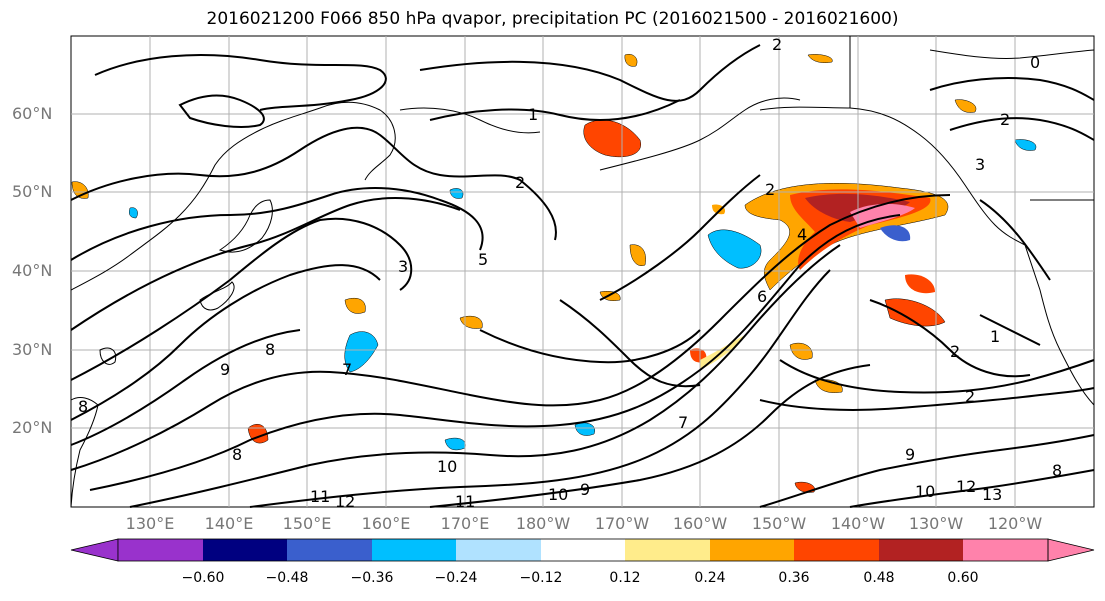  I want to click on contour-label: 6, so click(762, 296).